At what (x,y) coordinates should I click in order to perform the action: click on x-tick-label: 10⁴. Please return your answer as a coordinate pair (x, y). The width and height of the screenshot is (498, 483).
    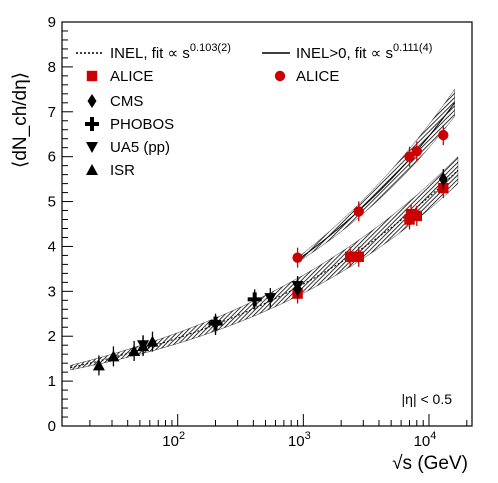
    Looking at the image, I should click on (425, 440).